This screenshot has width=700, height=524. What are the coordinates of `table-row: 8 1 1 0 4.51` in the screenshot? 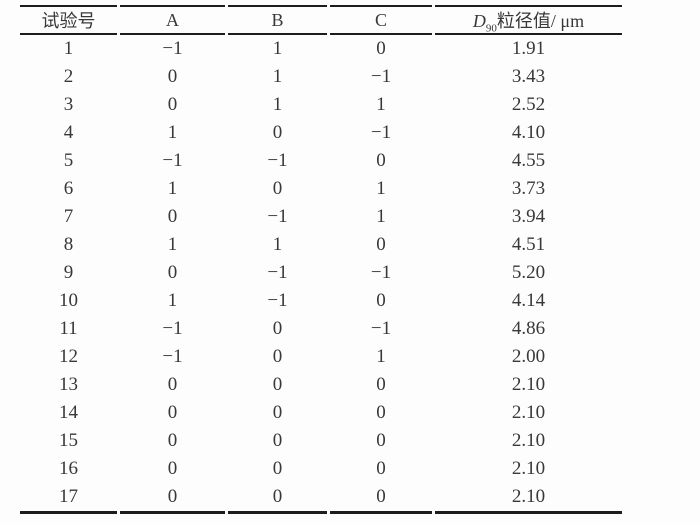 It's located at (321, 245).